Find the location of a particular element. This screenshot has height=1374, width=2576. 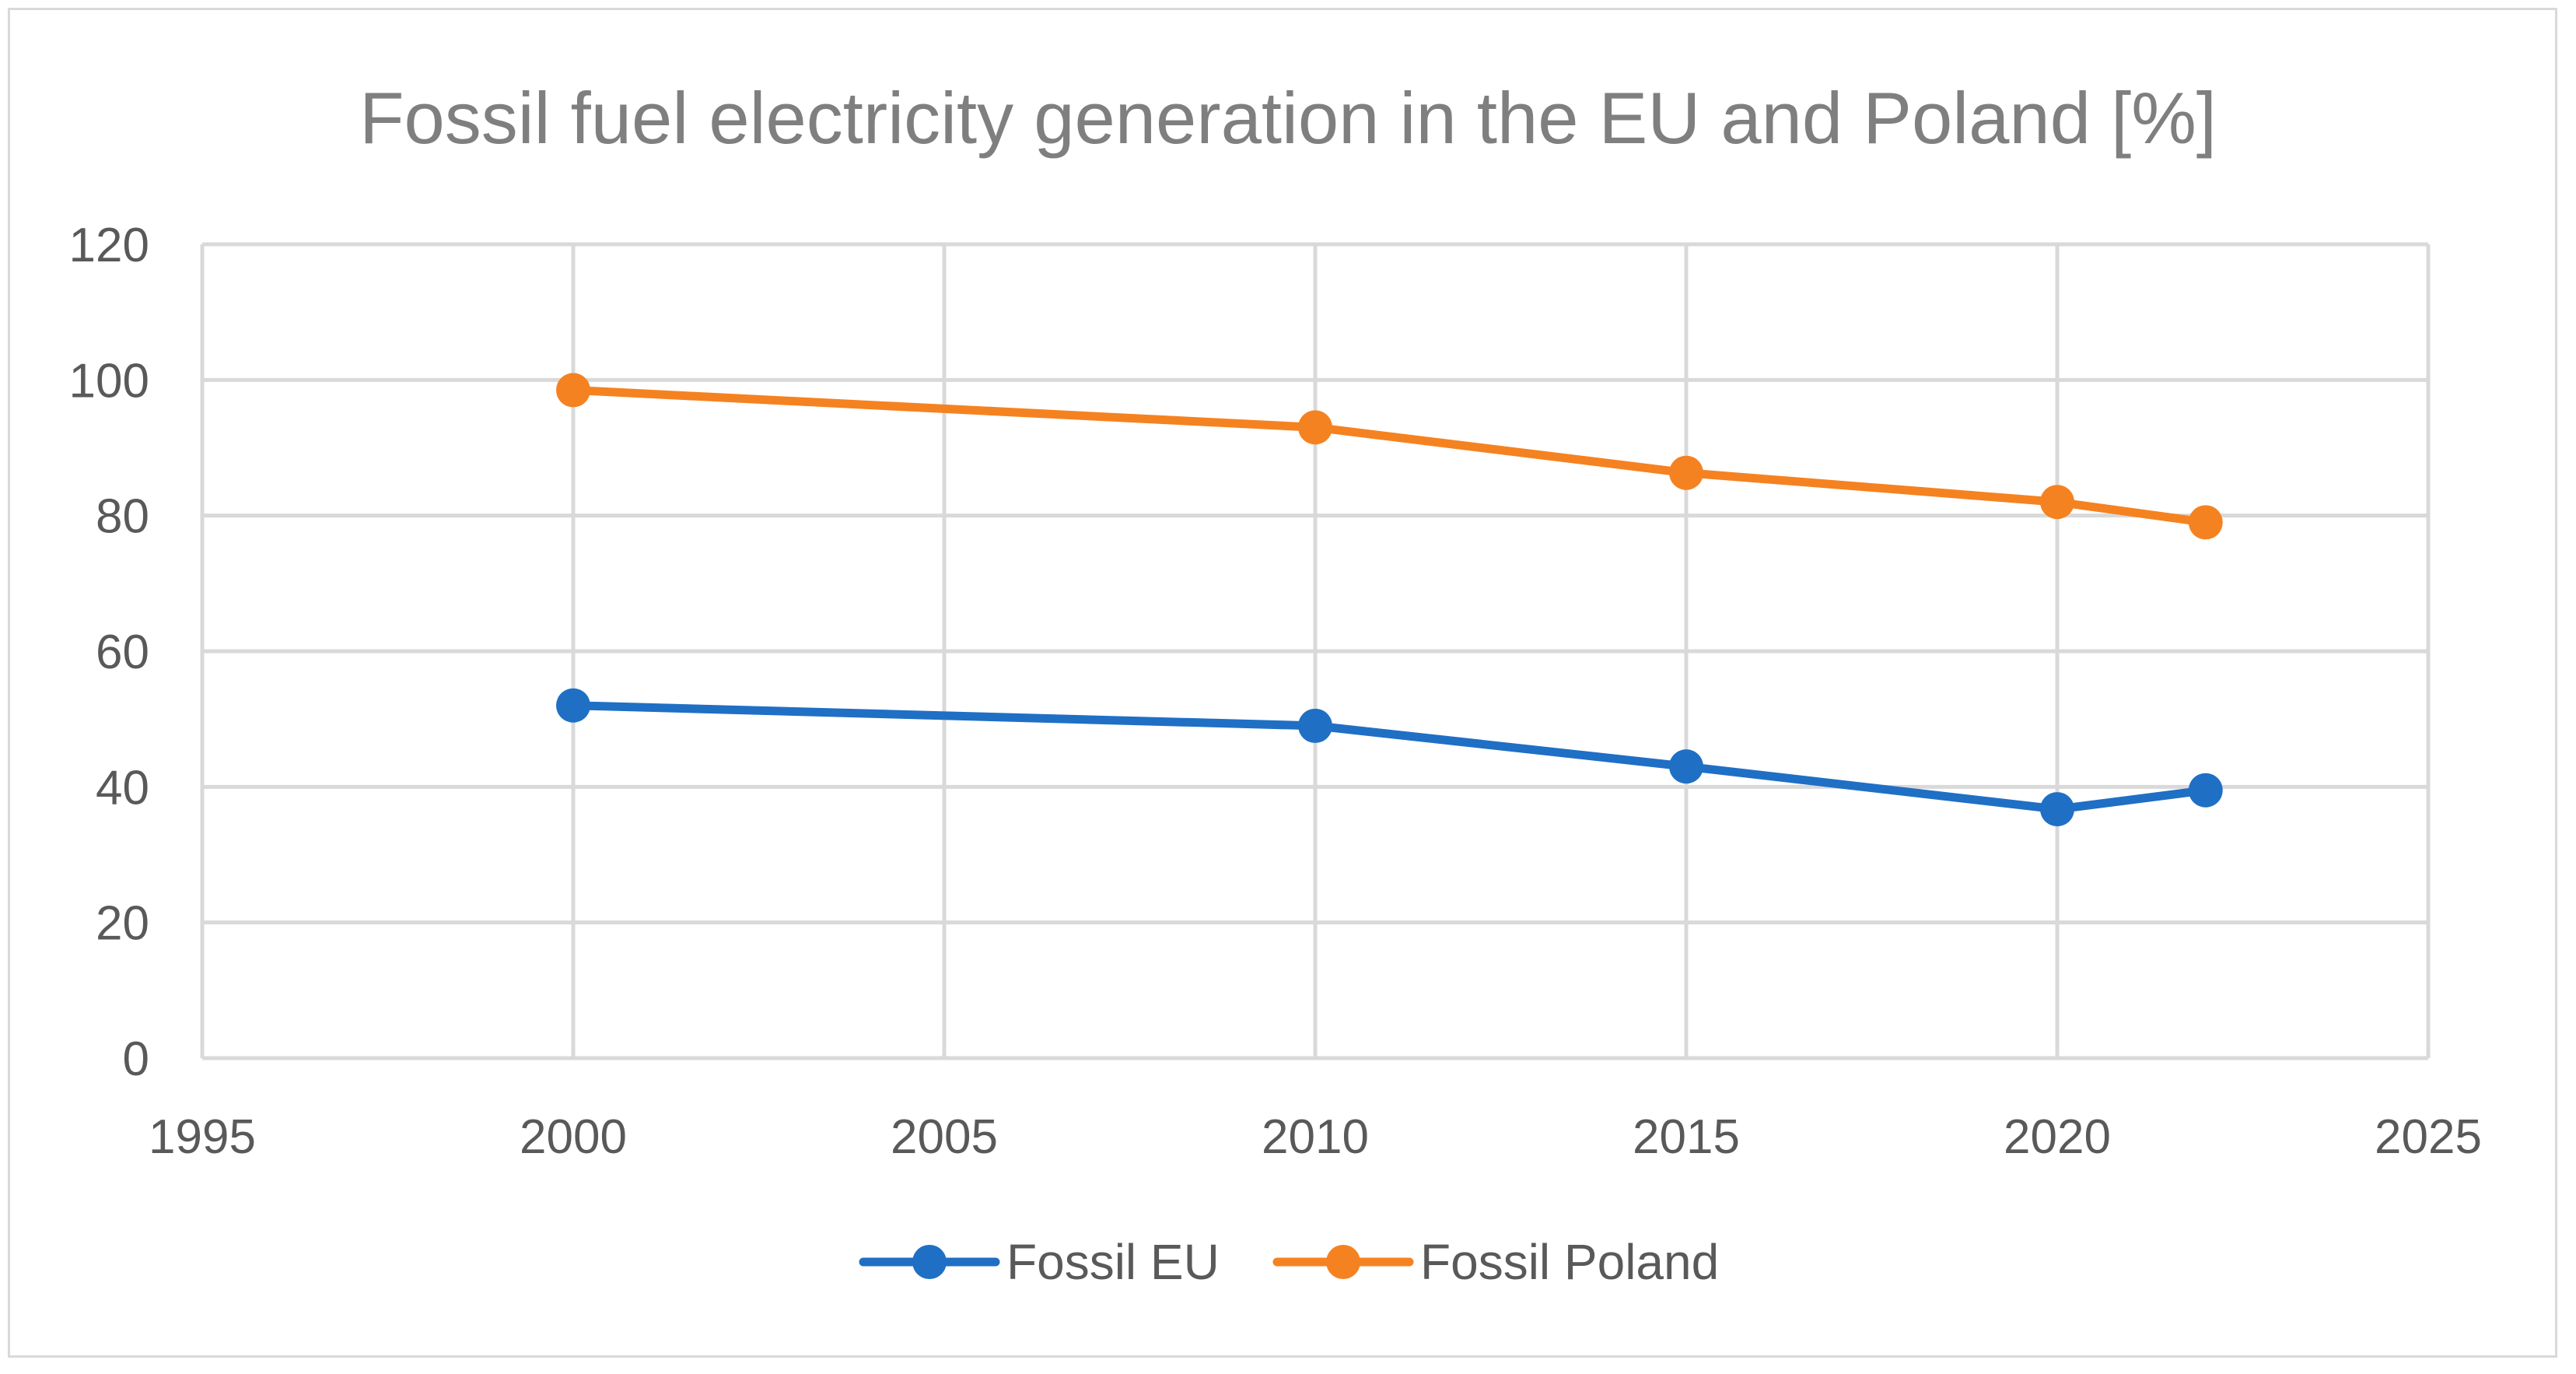

legend-label: Fossil EU is located at coordinates (1113, 1262).